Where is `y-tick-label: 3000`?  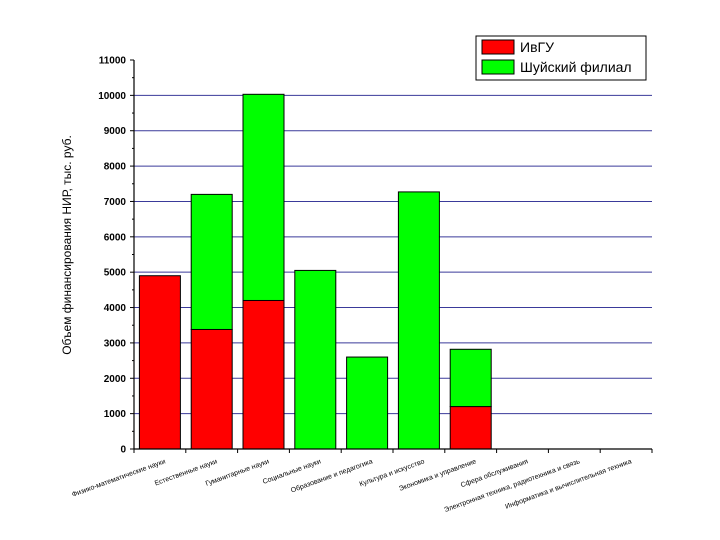
y-tick-label: 3000 is located at coordinates (115, 343).